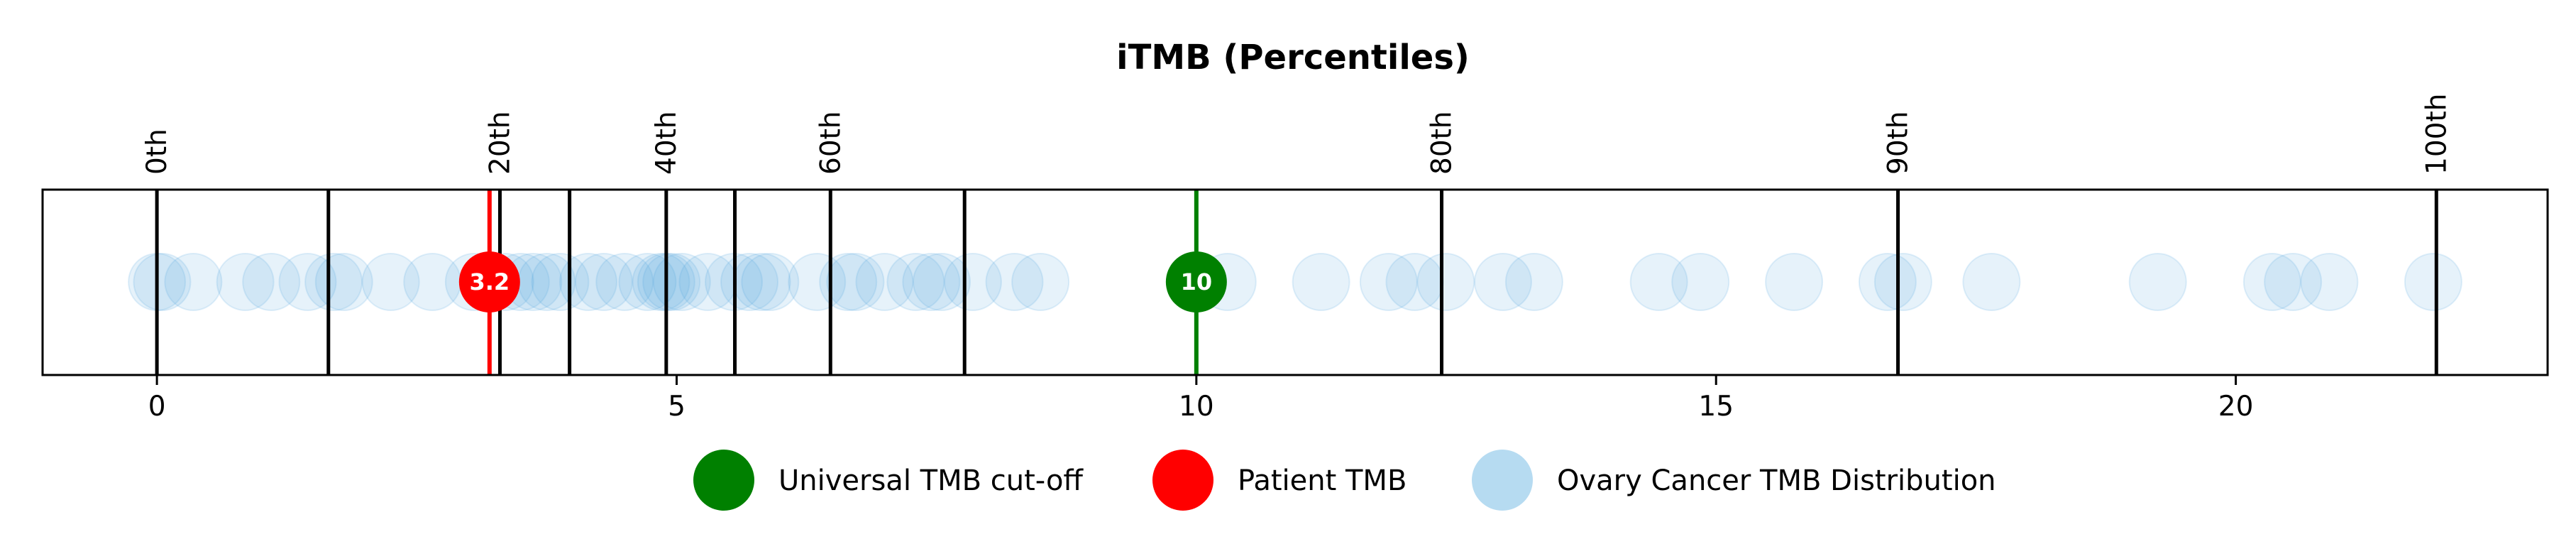 The width and height of the screenshot is (2576, 549). I want to click on percentile-label: 80th, so click(1442, 143).